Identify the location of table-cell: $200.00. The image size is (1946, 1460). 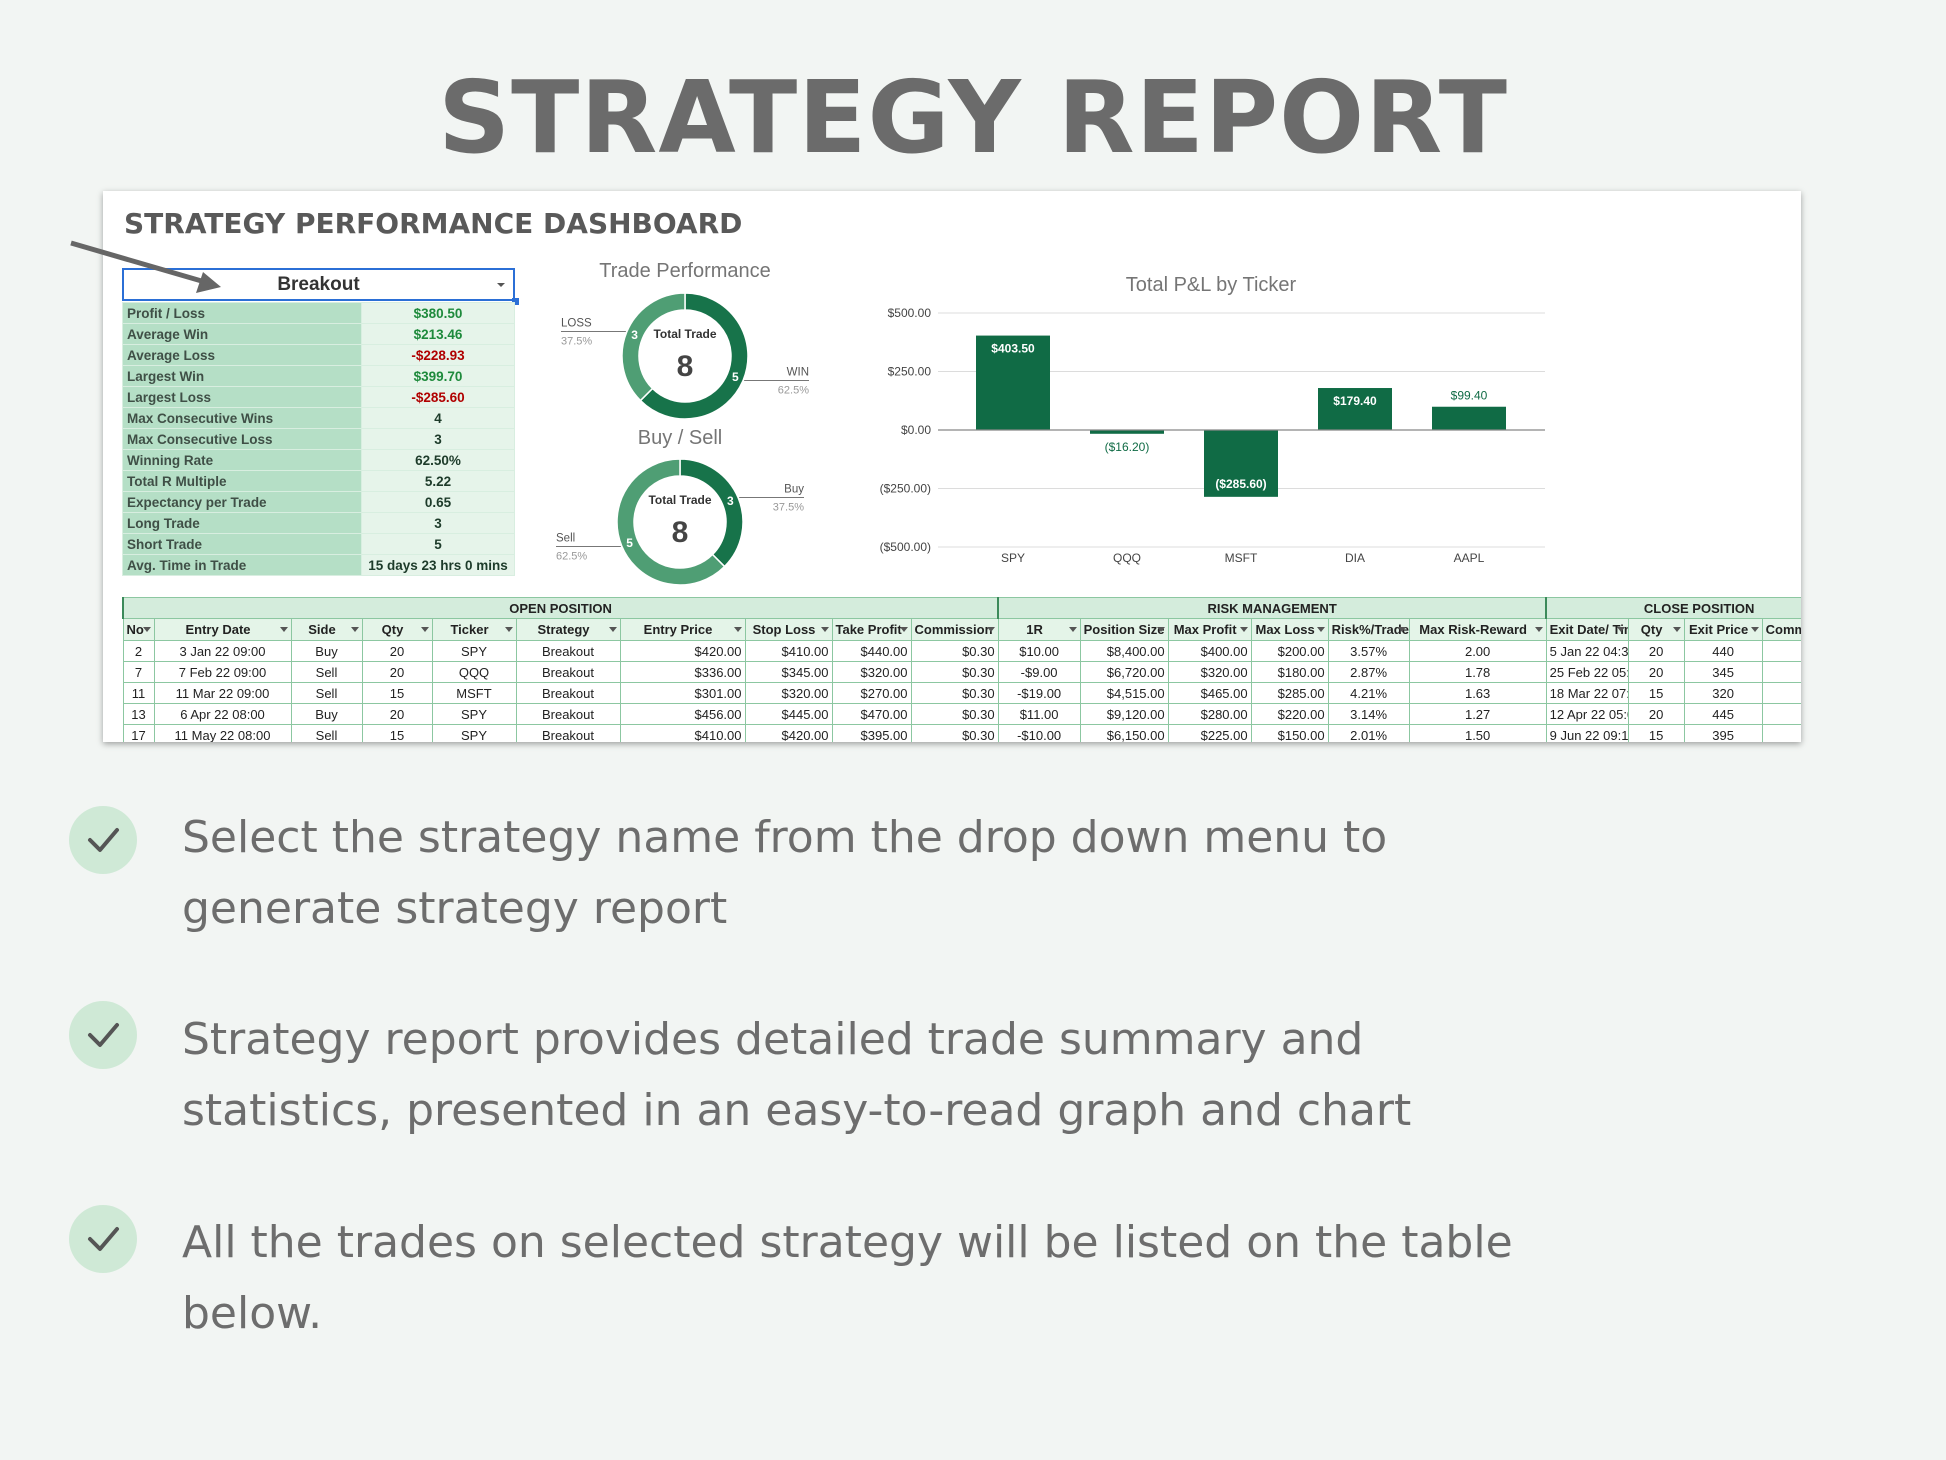
(1289, 651).